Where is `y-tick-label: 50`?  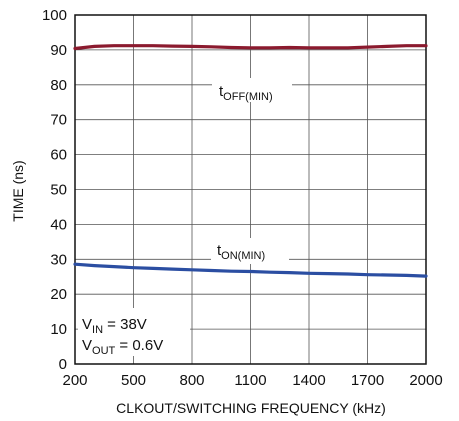
y-tick-label: 50 is located at coordinates (58, 190).